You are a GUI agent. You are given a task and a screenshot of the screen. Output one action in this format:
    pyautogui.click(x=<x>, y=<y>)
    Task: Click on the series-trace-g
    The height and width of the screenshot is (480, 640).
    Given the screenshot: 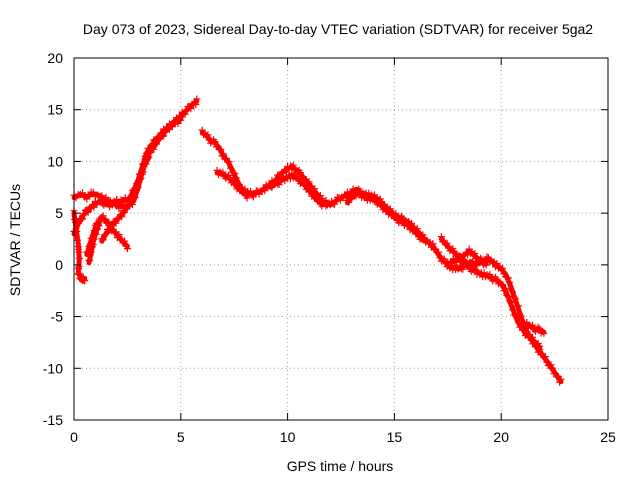 What is the action you would take?
    pyautogui.click(x=264, y=168)
    